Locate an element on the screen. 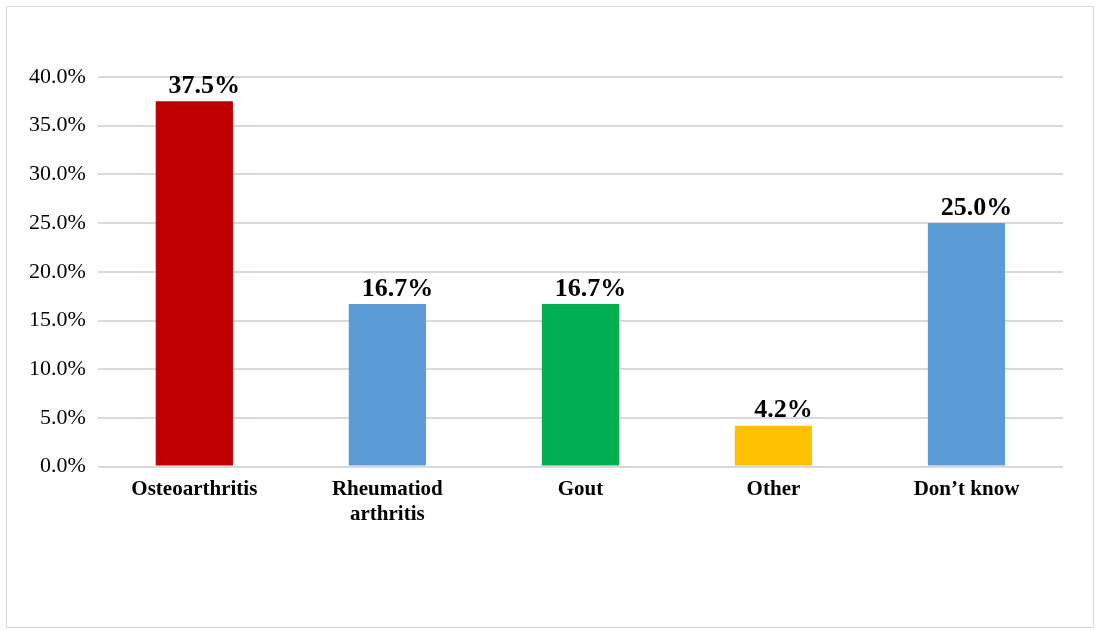  y-tick-label: 25.0% is located at coordinates (57, 221).